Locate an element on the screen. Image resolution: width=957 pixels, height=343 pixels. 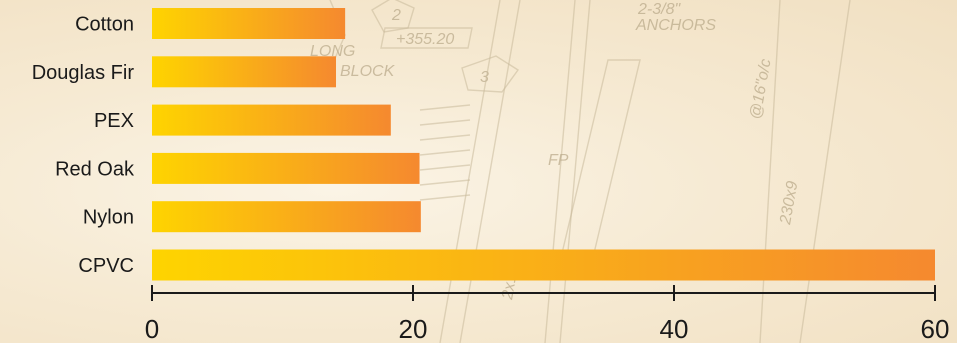
category-label-douglas-fir: Douglas Fir is located at coordinates (83, 73).